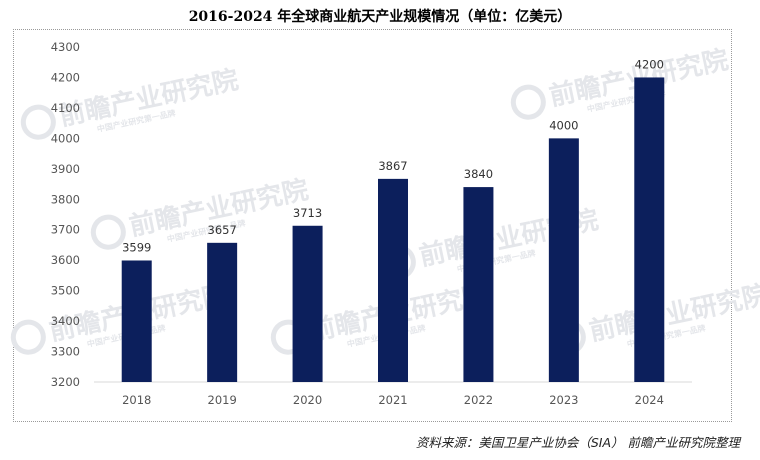 This screenshot has width=760, height=460. I want to click on bar-2019, so click(222, 312).